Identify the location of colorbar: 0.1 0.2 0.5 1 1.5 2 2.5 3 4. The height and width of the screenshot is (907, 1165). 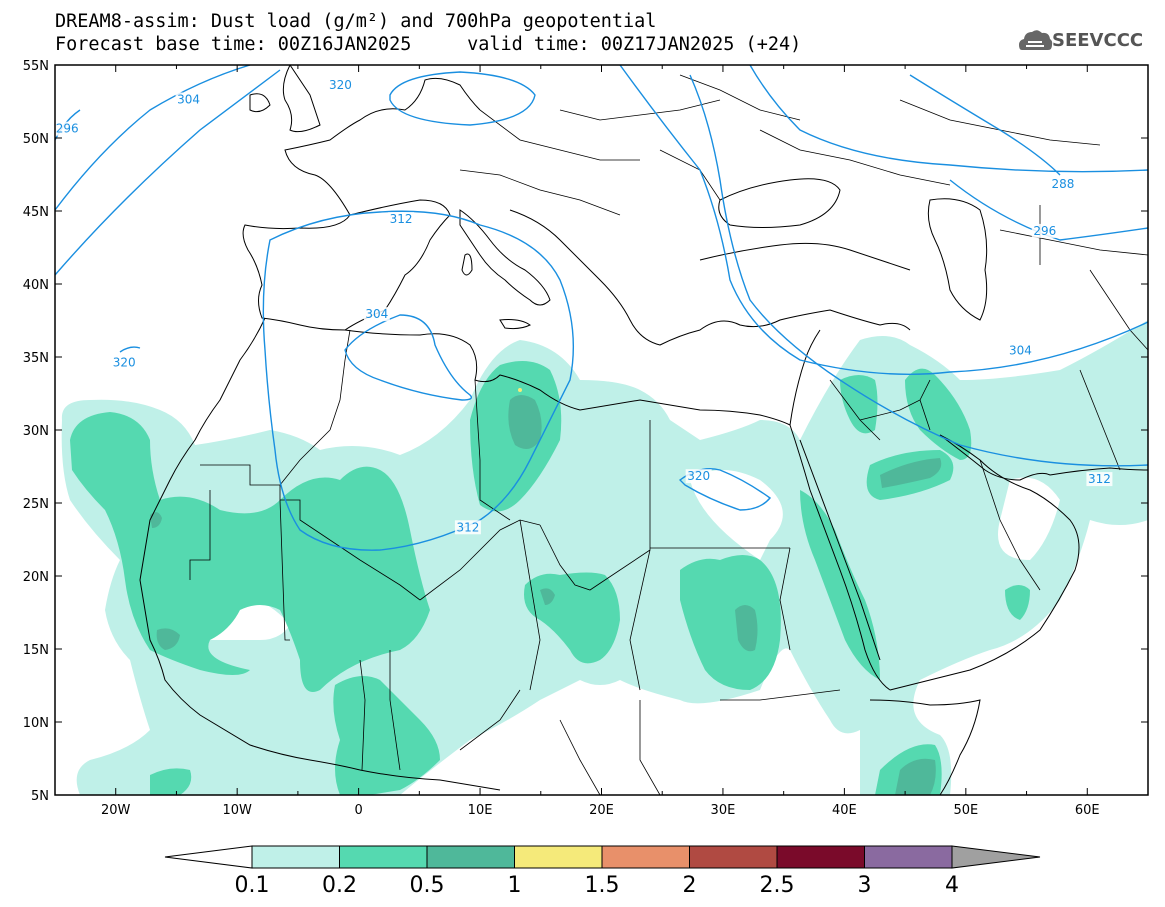
(602, 871).